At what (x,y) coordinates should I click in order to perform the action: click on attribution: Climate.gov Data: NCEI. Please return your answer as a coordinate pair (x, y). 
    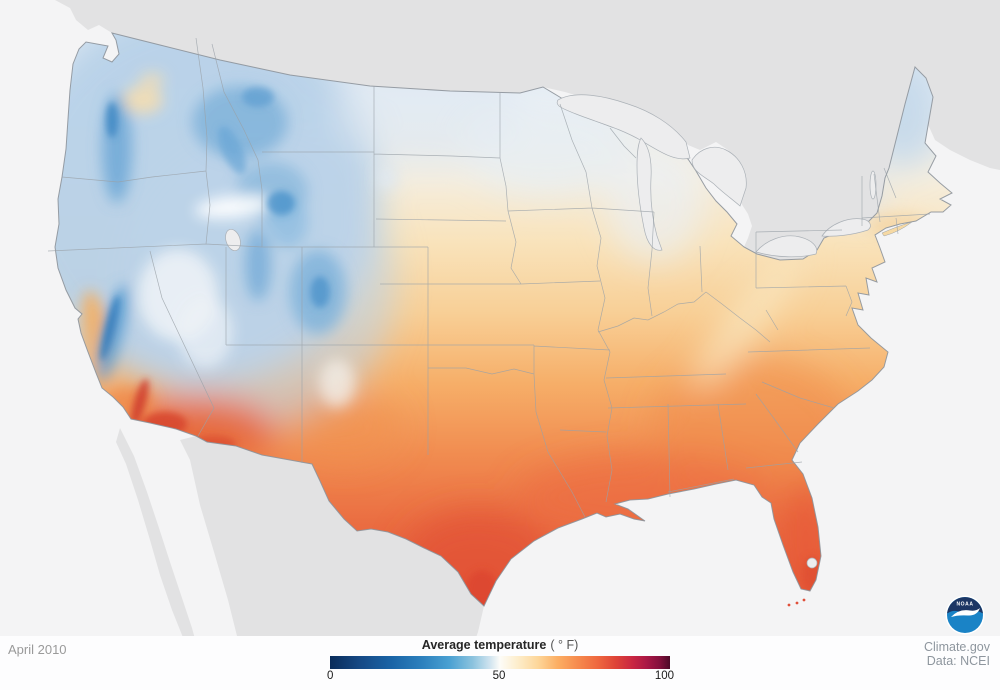
    Looking at the image, I should click on (957, 654).